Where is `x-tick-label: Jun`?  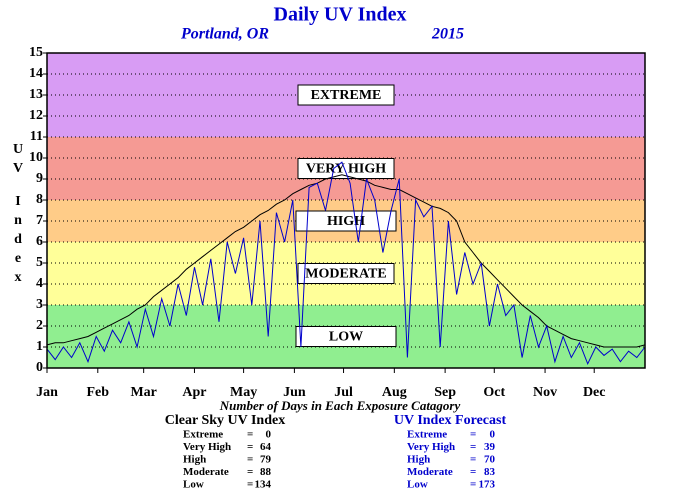
x-tick-label: Jun is located at coordinates (294, 392).